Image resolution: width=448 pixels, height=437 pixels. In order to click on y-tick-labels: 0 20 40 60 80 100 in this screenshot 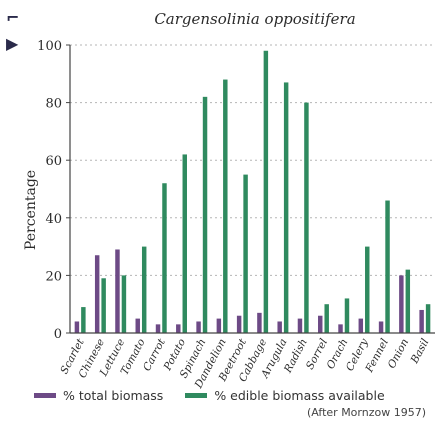, I will do `click(49, 190)`.